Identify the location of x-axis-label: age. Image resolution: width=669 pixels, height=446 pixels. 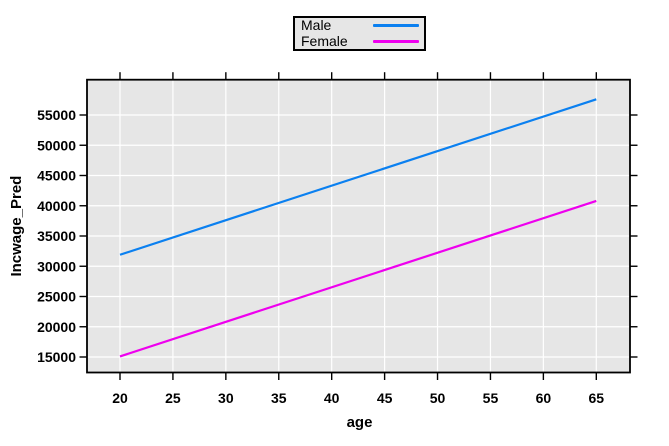
(360, 422).